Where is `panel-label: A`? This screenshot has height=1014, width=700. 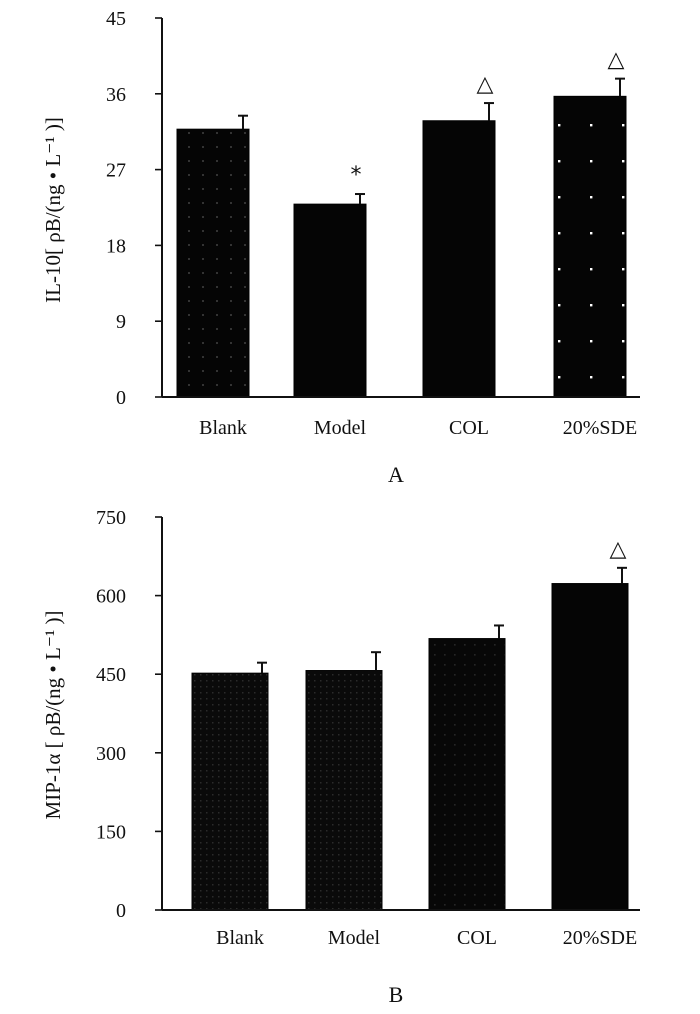 panel-label: A is located at coordinates (396, 474).